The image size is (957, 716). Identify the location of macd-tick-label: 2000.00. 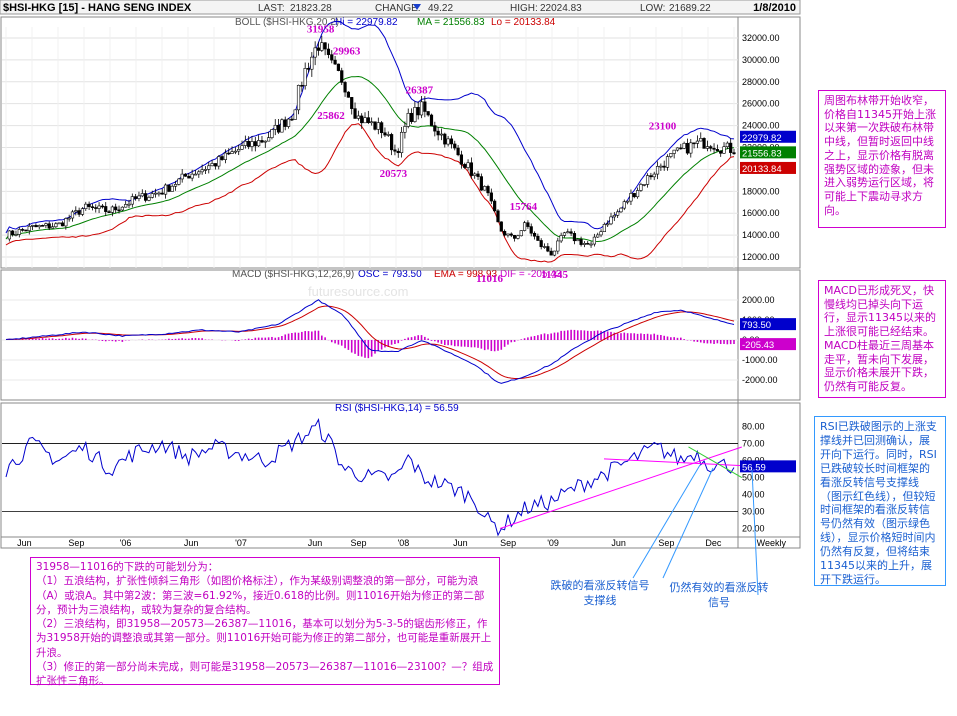
(758, 300).